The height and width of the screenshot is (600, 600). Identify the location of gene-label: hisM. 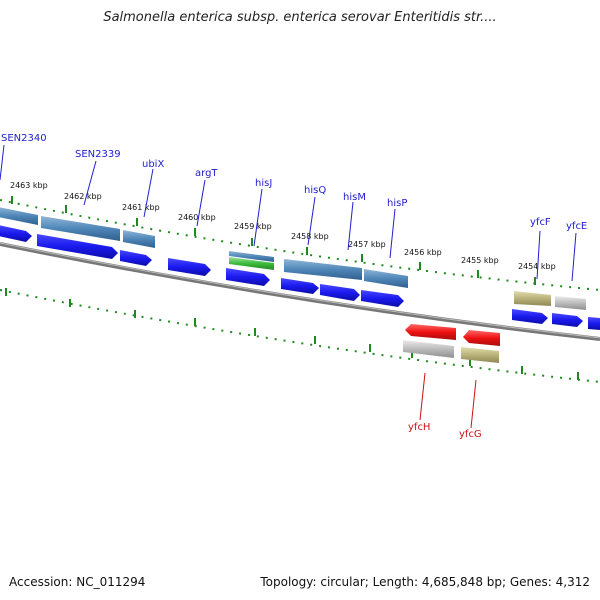
(354, 197).